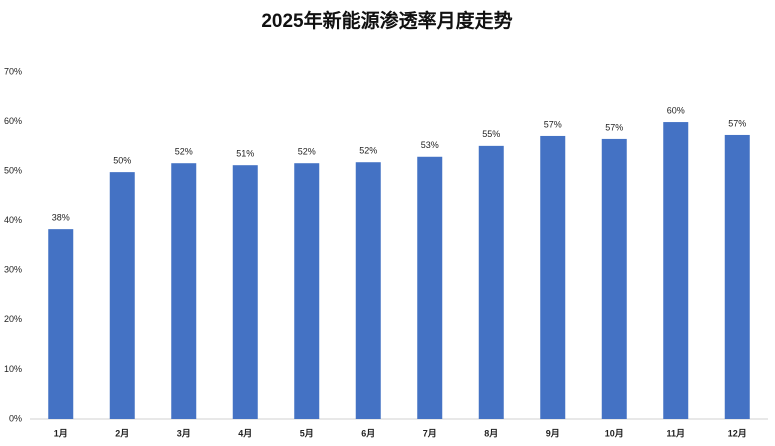 The height and width of the screenshot is (446, 775). Describe the element at coordinates (13, 121) in the screenshot. I see `y-tick-label: 60%` at that location.